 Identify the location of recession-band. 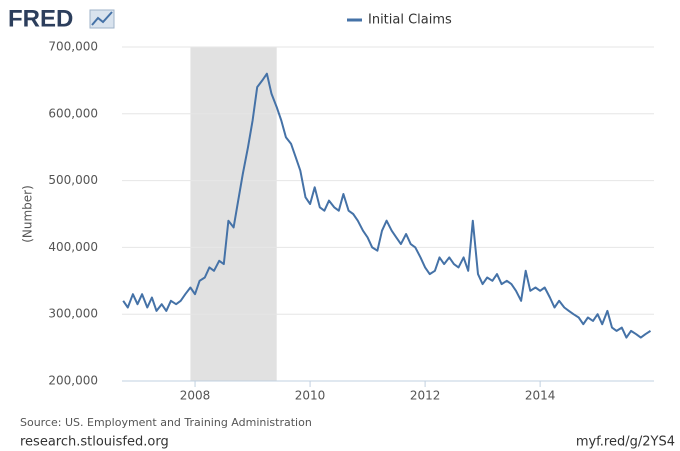
(233, 214).